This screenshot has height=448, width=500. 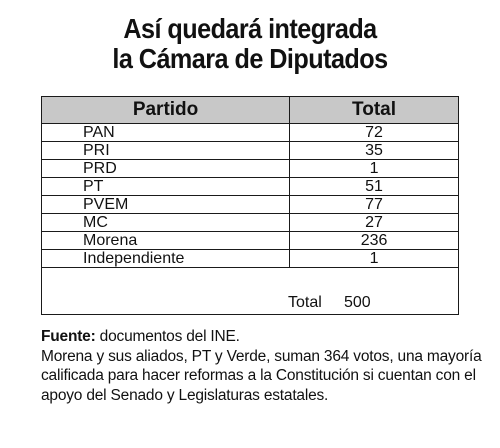 What do you see at coordinates (166, 168) in the screenshot?
I see `party-name-cell: PRD` at bounding box center [166, 168].